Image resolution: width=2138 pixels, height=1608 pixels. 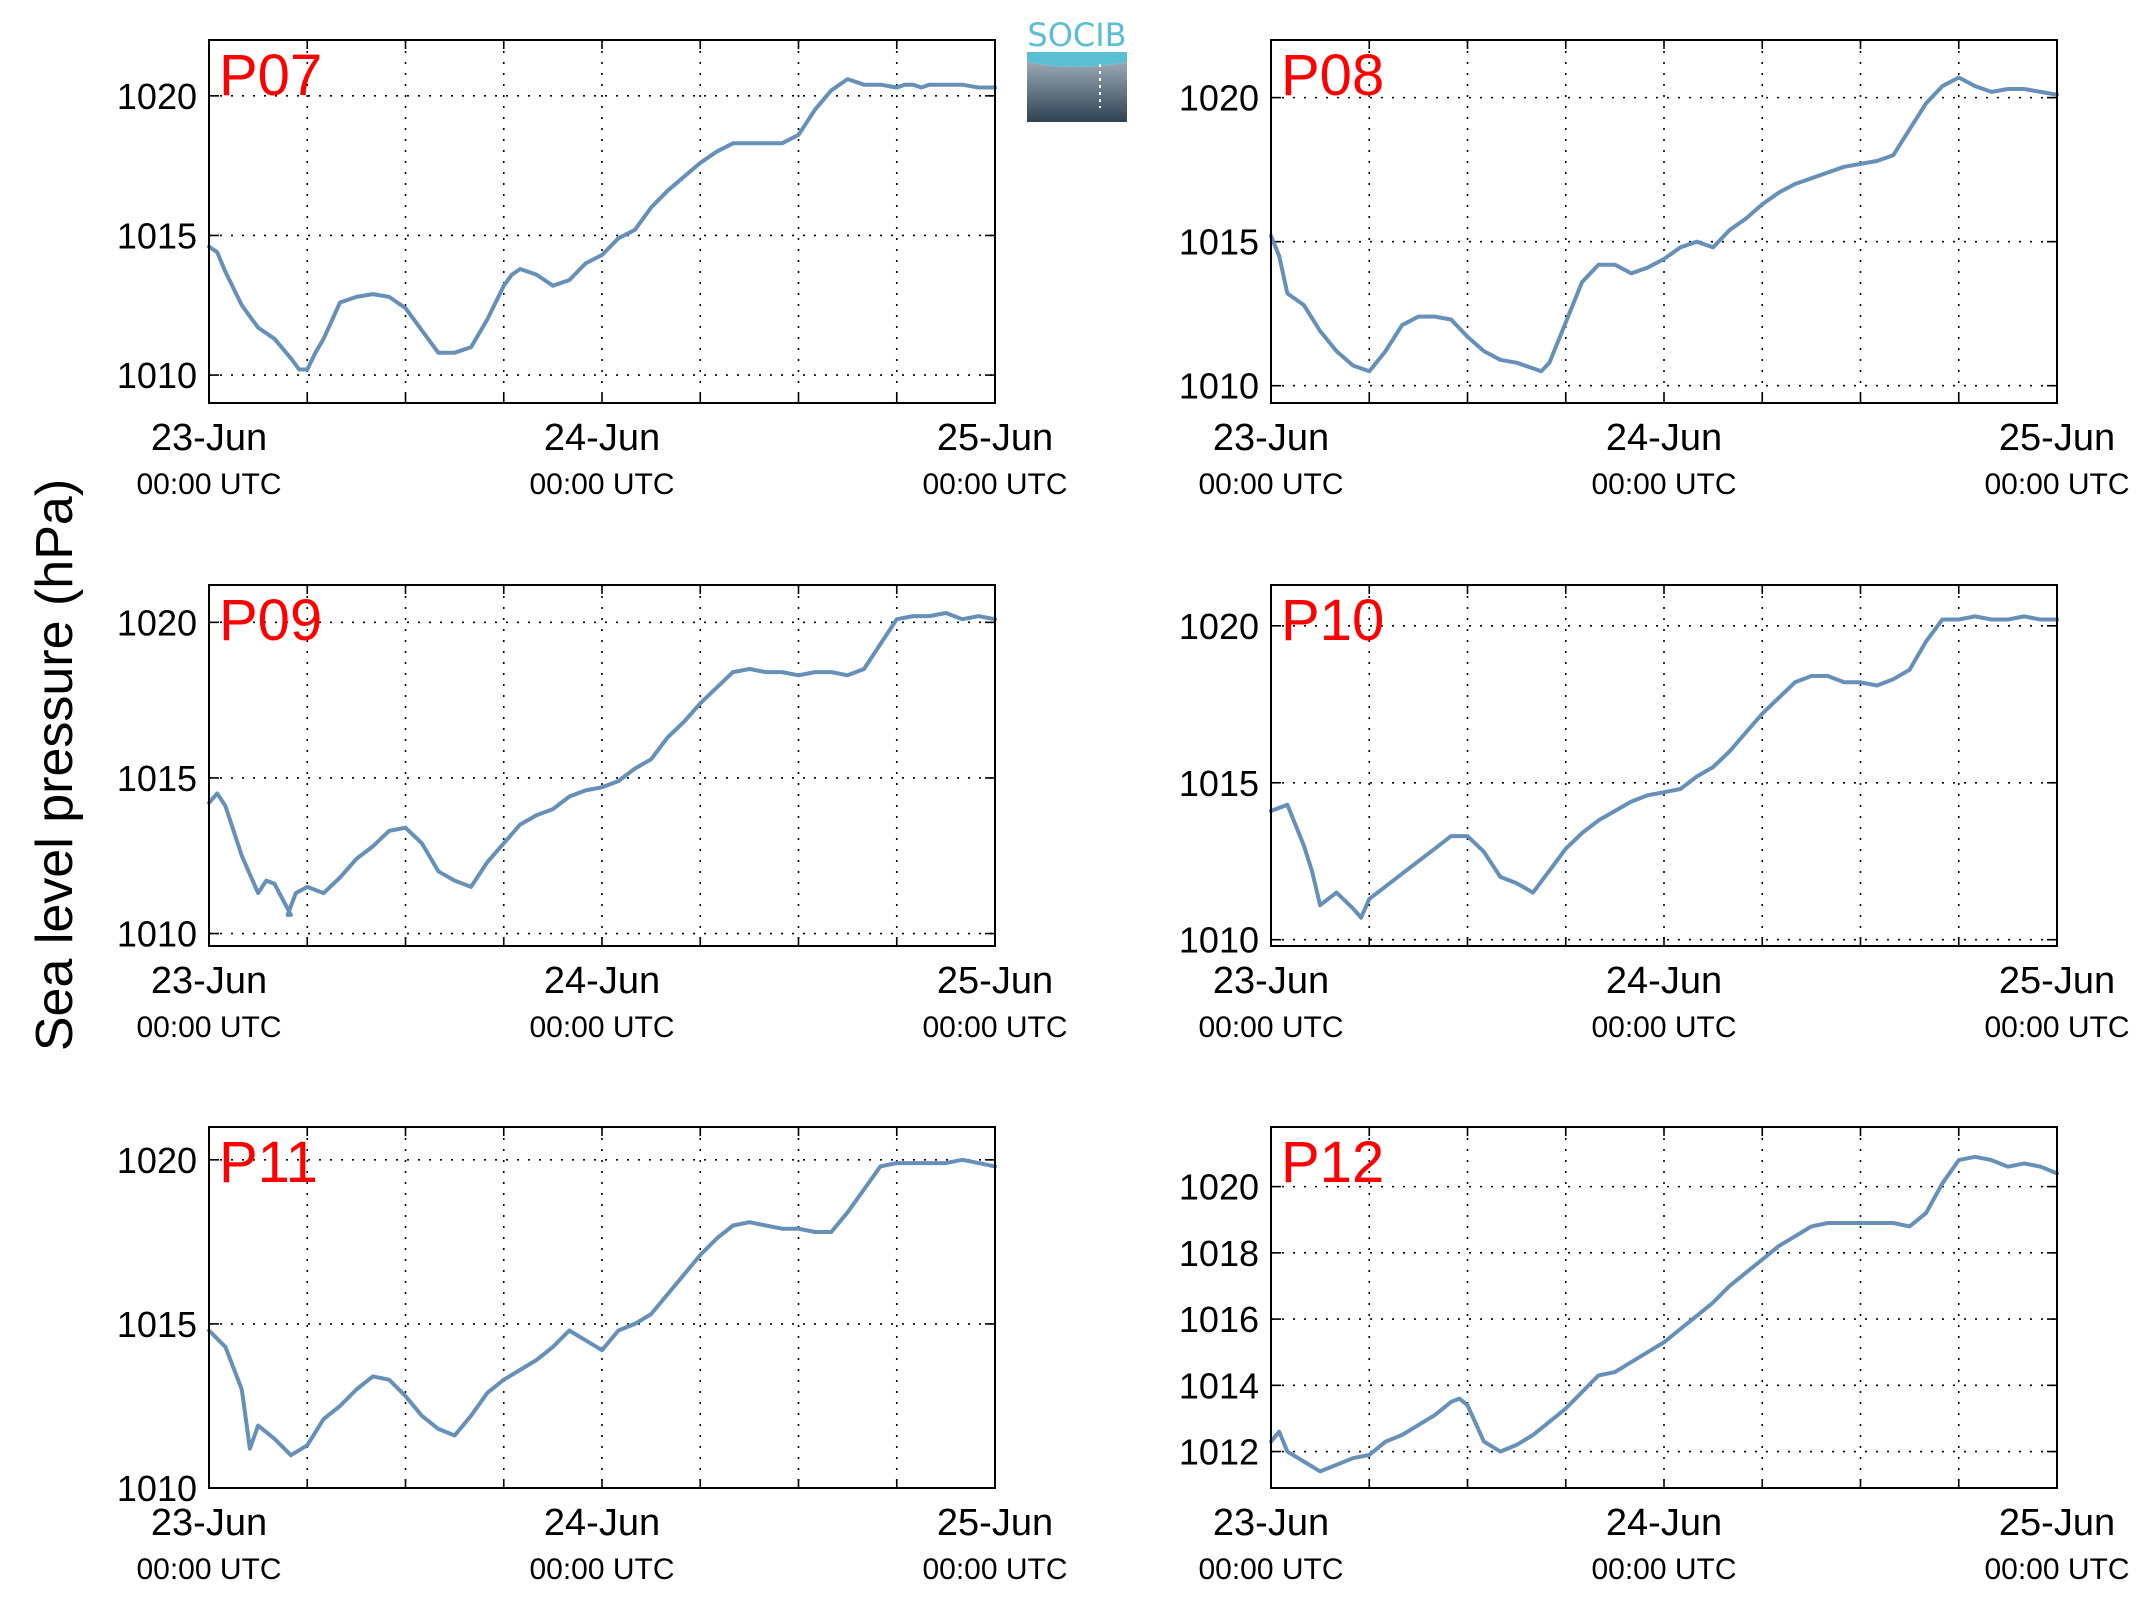 What do you see at coordinates (1219, 1319) in the screenshot?
I see `y-tick-label: 1016` at bounding box center [1219, 1319].